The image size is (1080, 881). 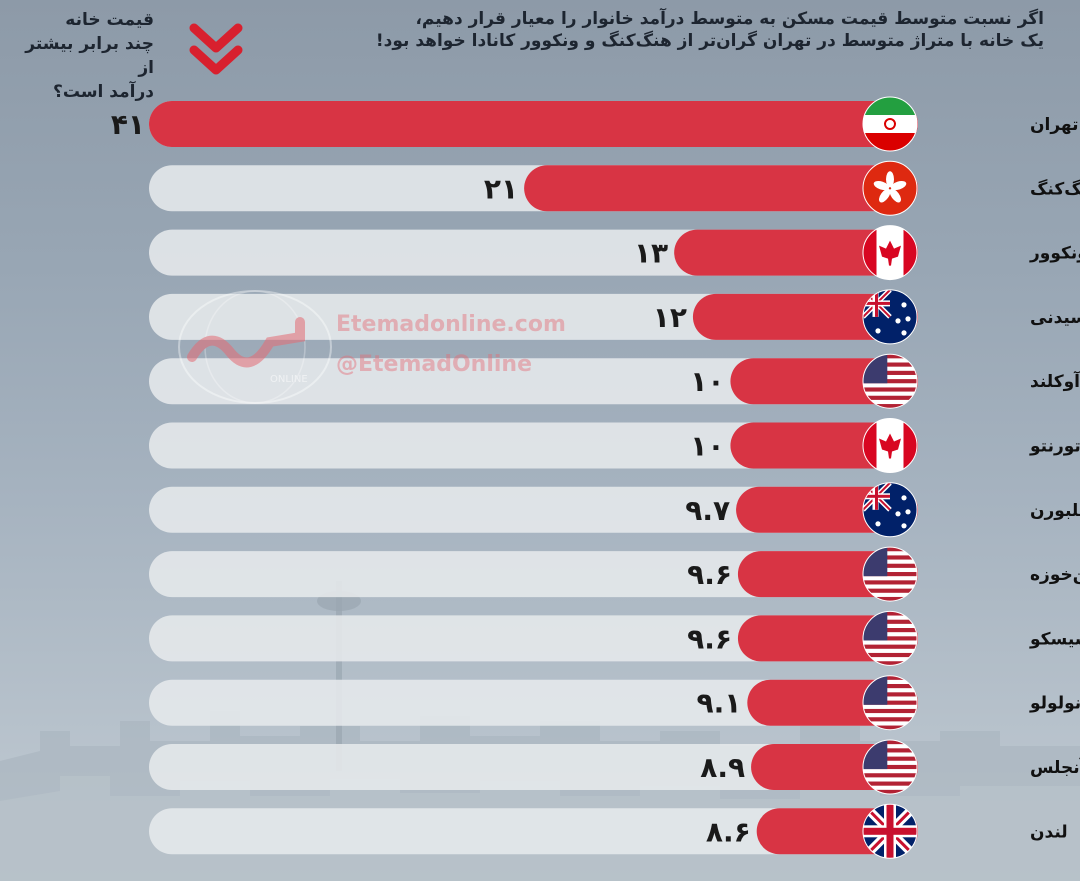 I want to click on data-label: ۲۱, so click(x=501, y=188).